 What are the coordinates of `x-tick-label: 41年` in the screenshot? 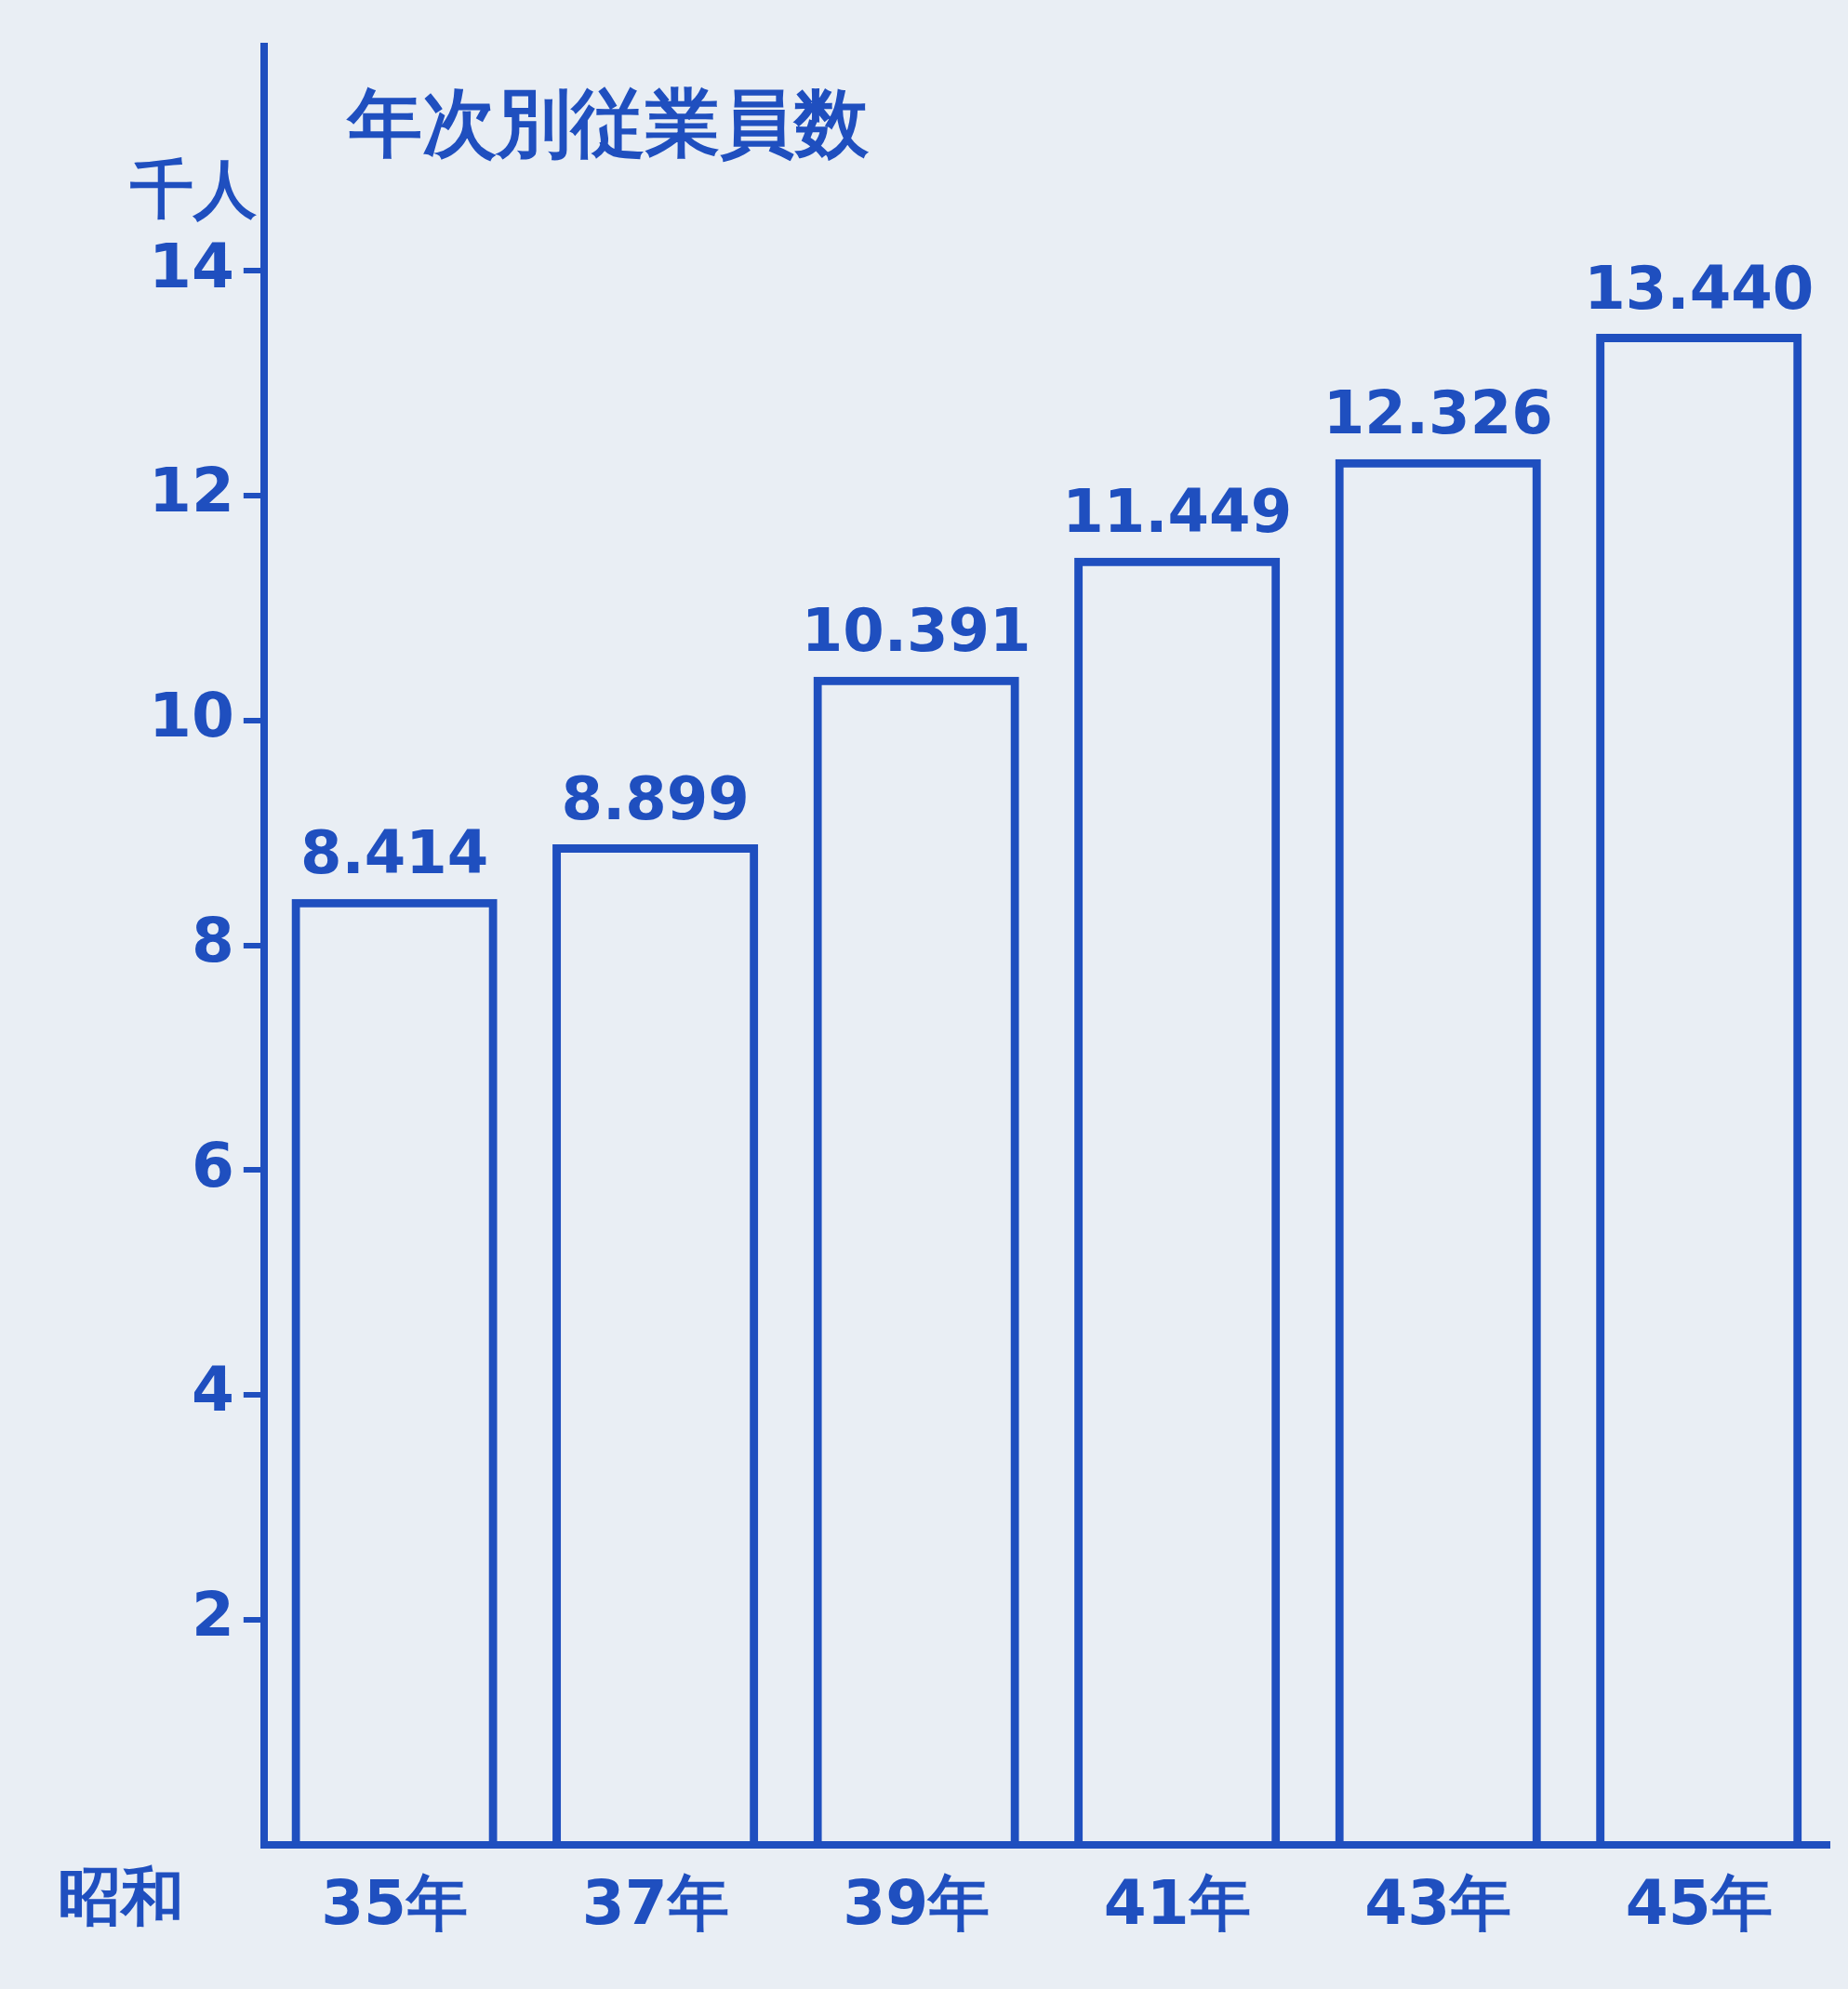 It's located at (1177, 1902).